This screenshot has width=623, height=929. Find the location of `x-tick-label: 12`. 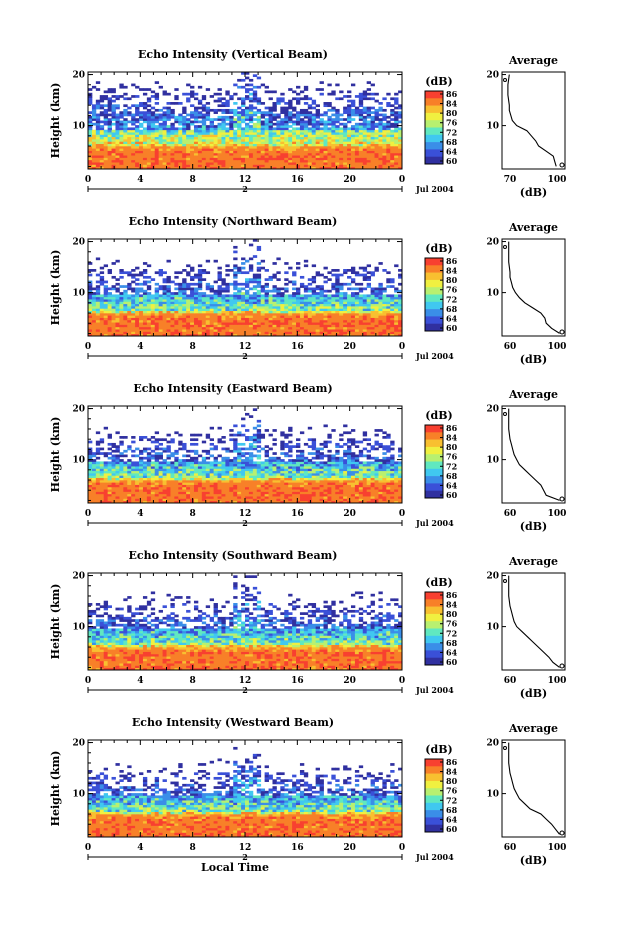

x-tick-label: 12 is located at coordinates (245, 347).